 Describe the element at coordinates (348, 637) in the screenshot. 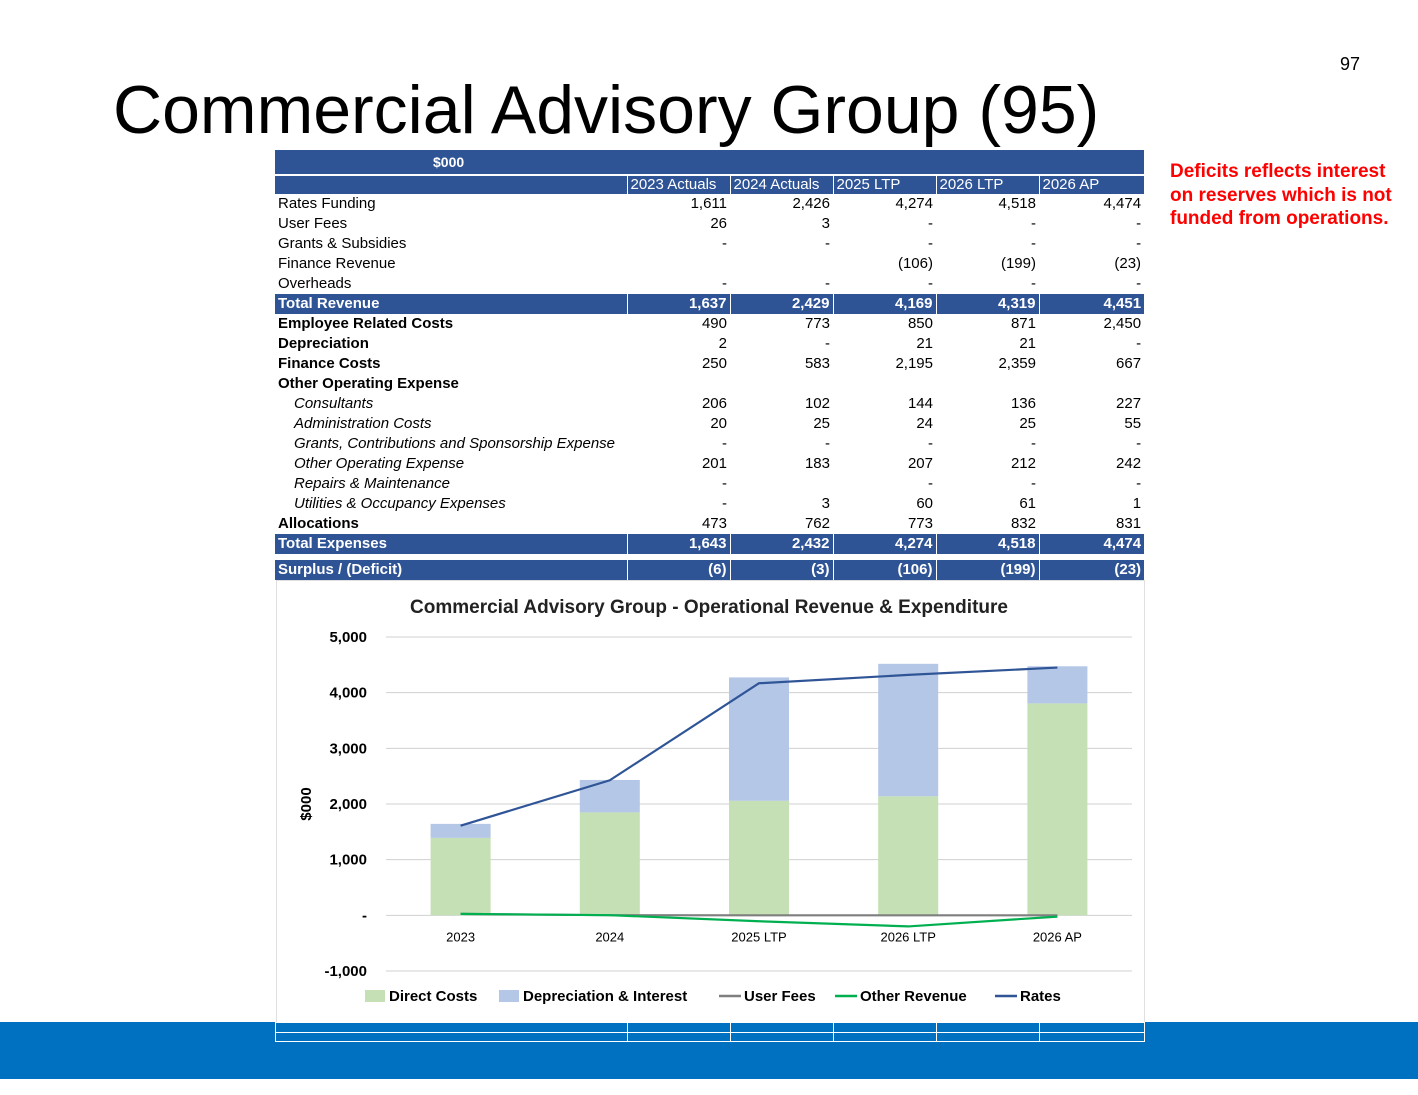

I see `y-tick-label: 5,000` at that location.